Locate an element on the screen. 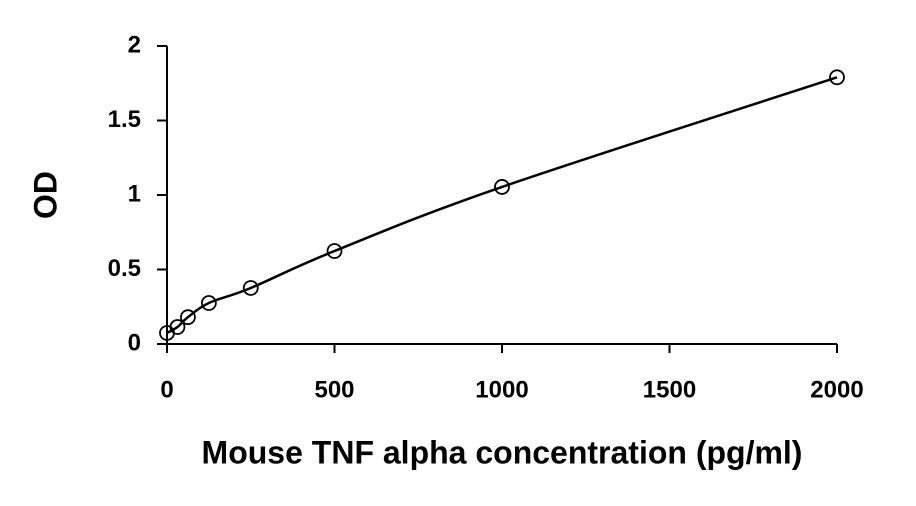 The image size is (916, 506). y-tick-label: 2 is located at coordinates (134, 44).